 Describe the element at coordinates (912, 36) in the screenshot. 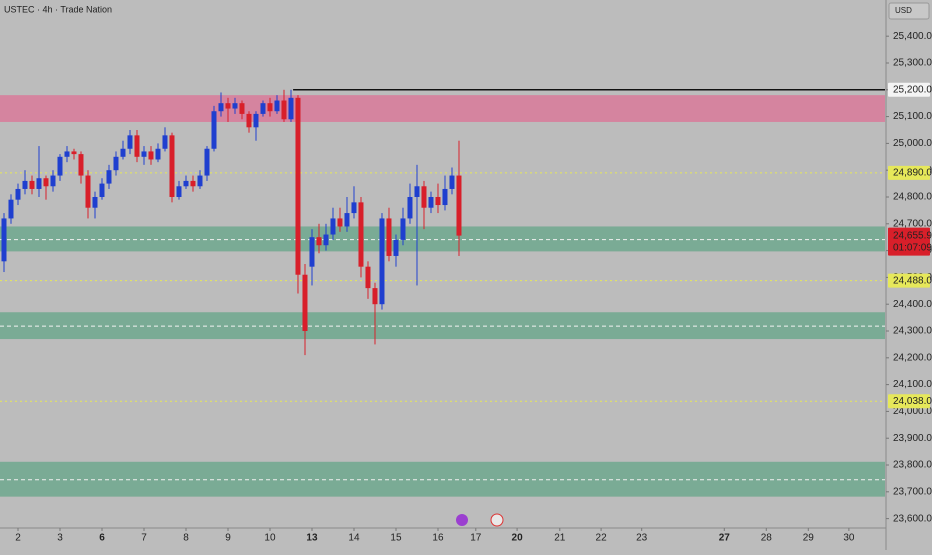

I see `y-tick-label: 25,400.0` at that location.